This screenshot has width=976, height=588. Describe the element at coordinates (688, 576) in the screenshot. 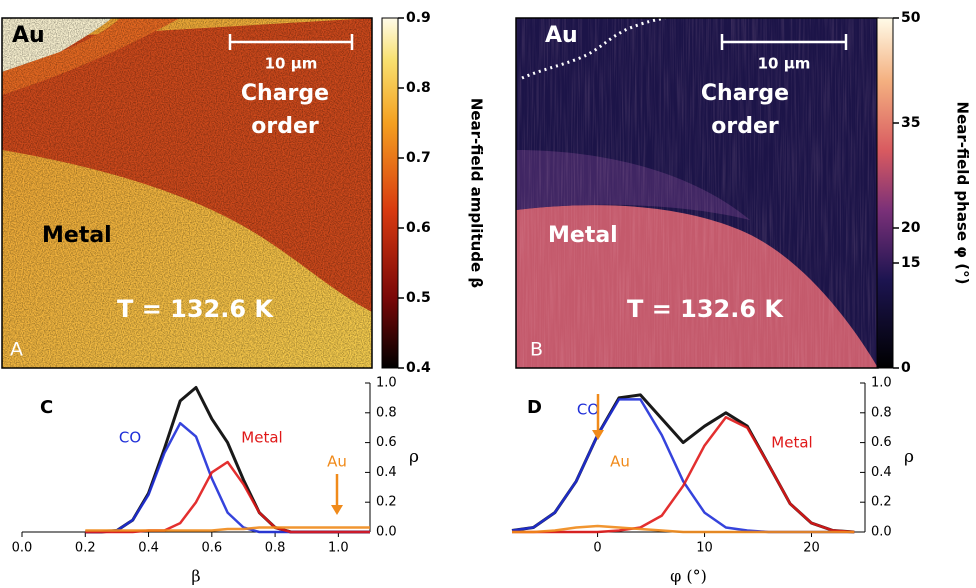

I see `x-axis-label: φ (°)` at that location.